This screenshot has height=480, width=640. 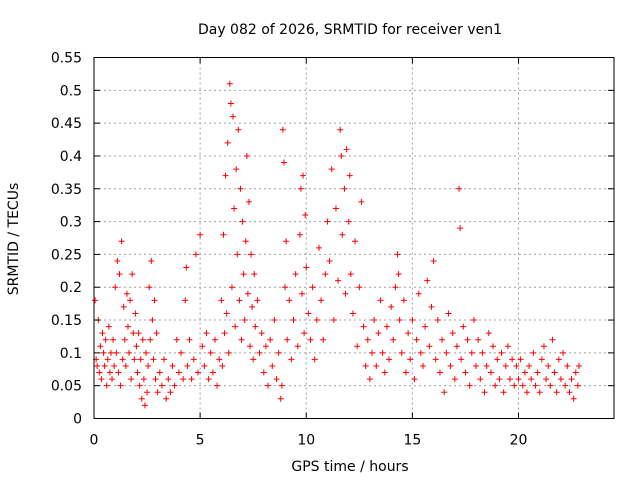 I want to click on x-tick-label: 20, so click(x=519, y=441).